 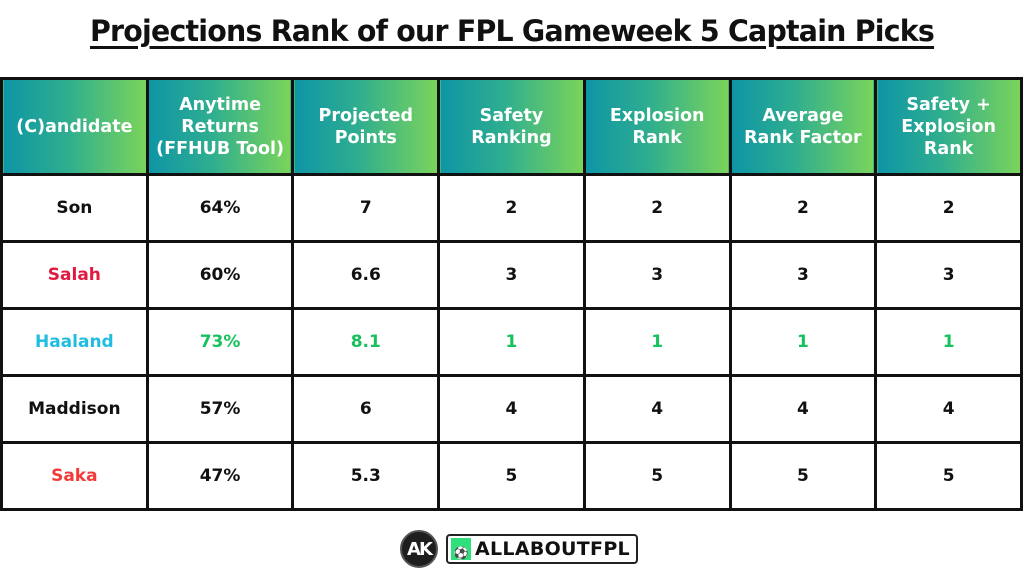 What do you see at coordinates (74, 409) in the screenshot?
I see `cell-candidate: Maddison` at bounding box center [74, 409].